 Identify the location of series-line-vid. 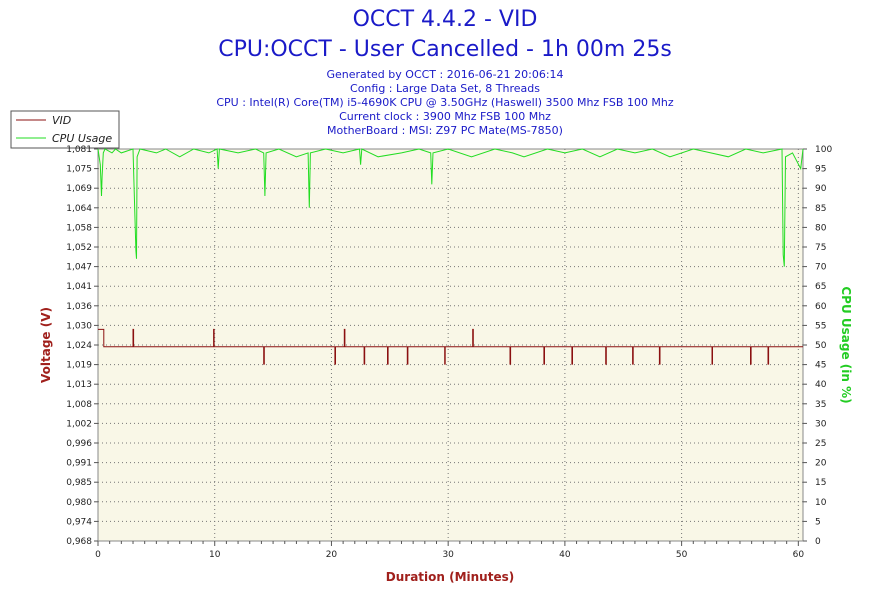
(450, 346).